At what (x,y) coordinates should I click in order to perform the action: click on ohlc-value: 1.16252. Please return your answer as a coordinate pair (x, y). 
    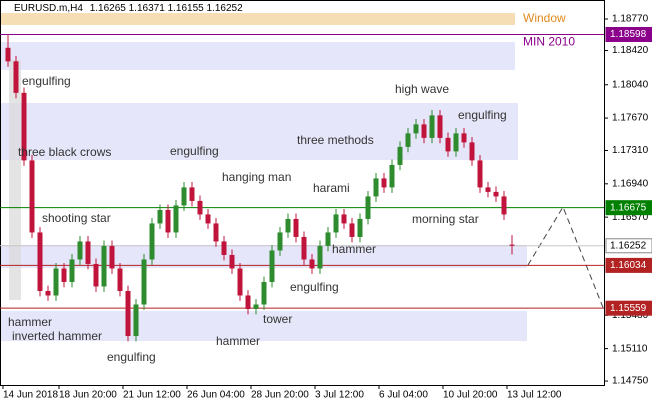
    Looking at the image, I should click on (225, 8).